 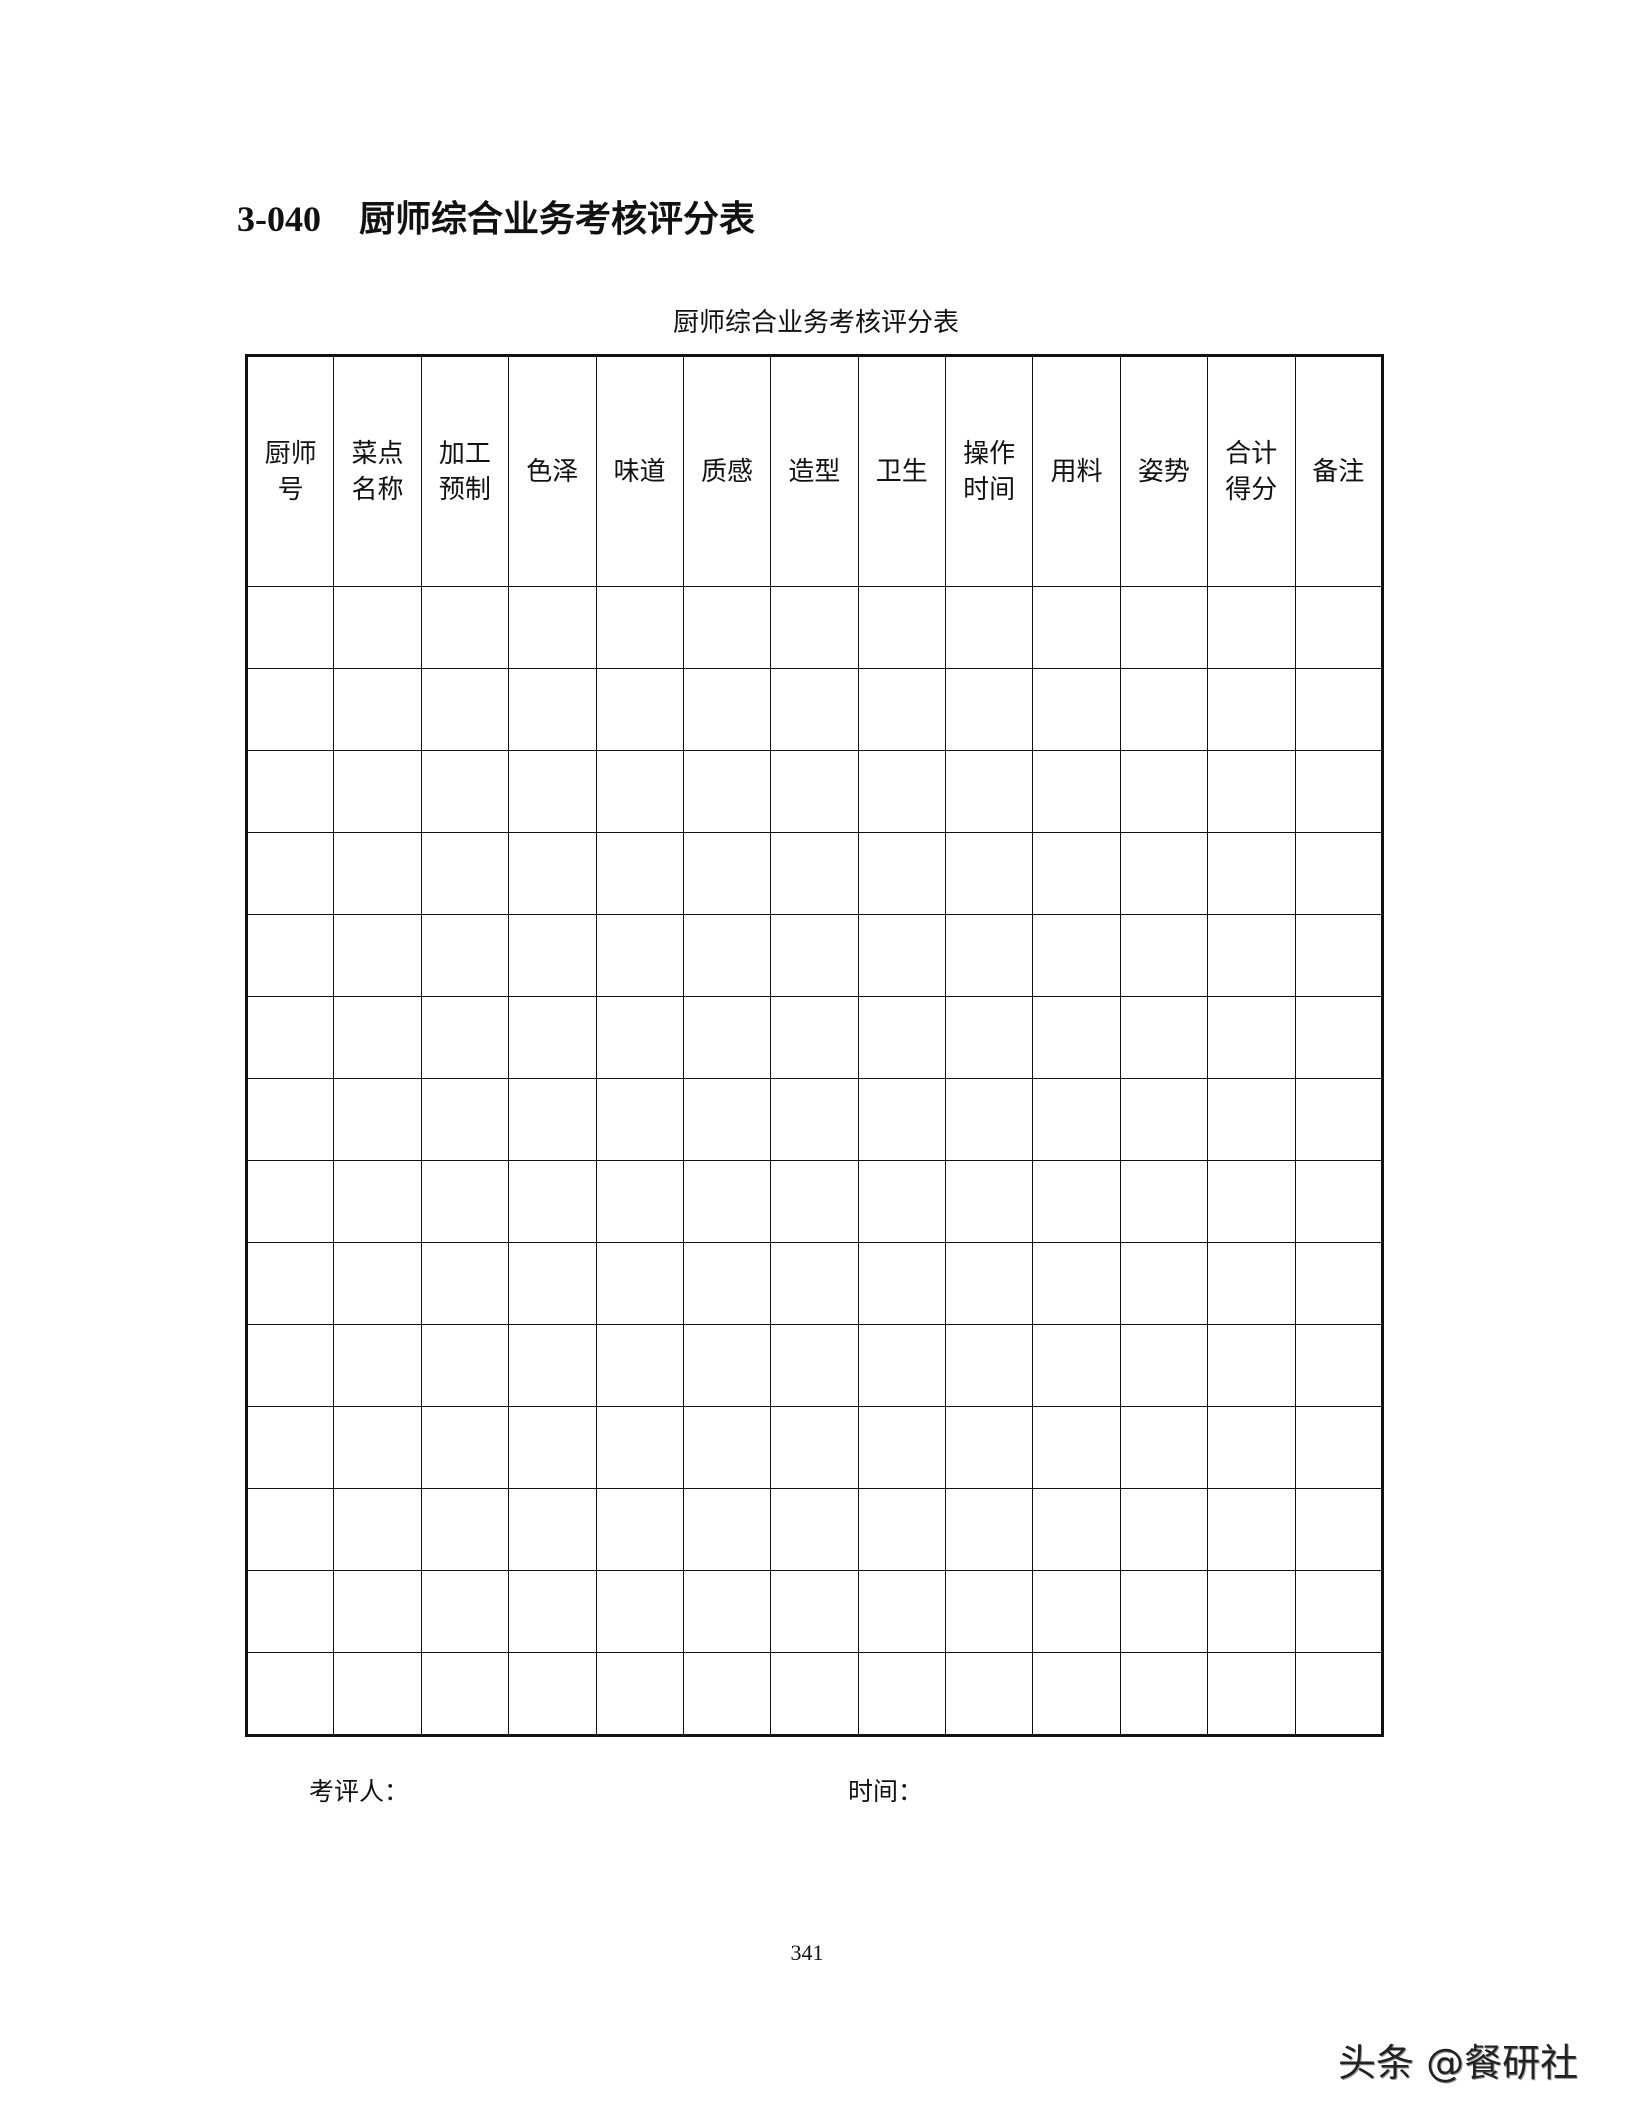 I want to click on column-header-line: 预制, so click(x=464, y=489).